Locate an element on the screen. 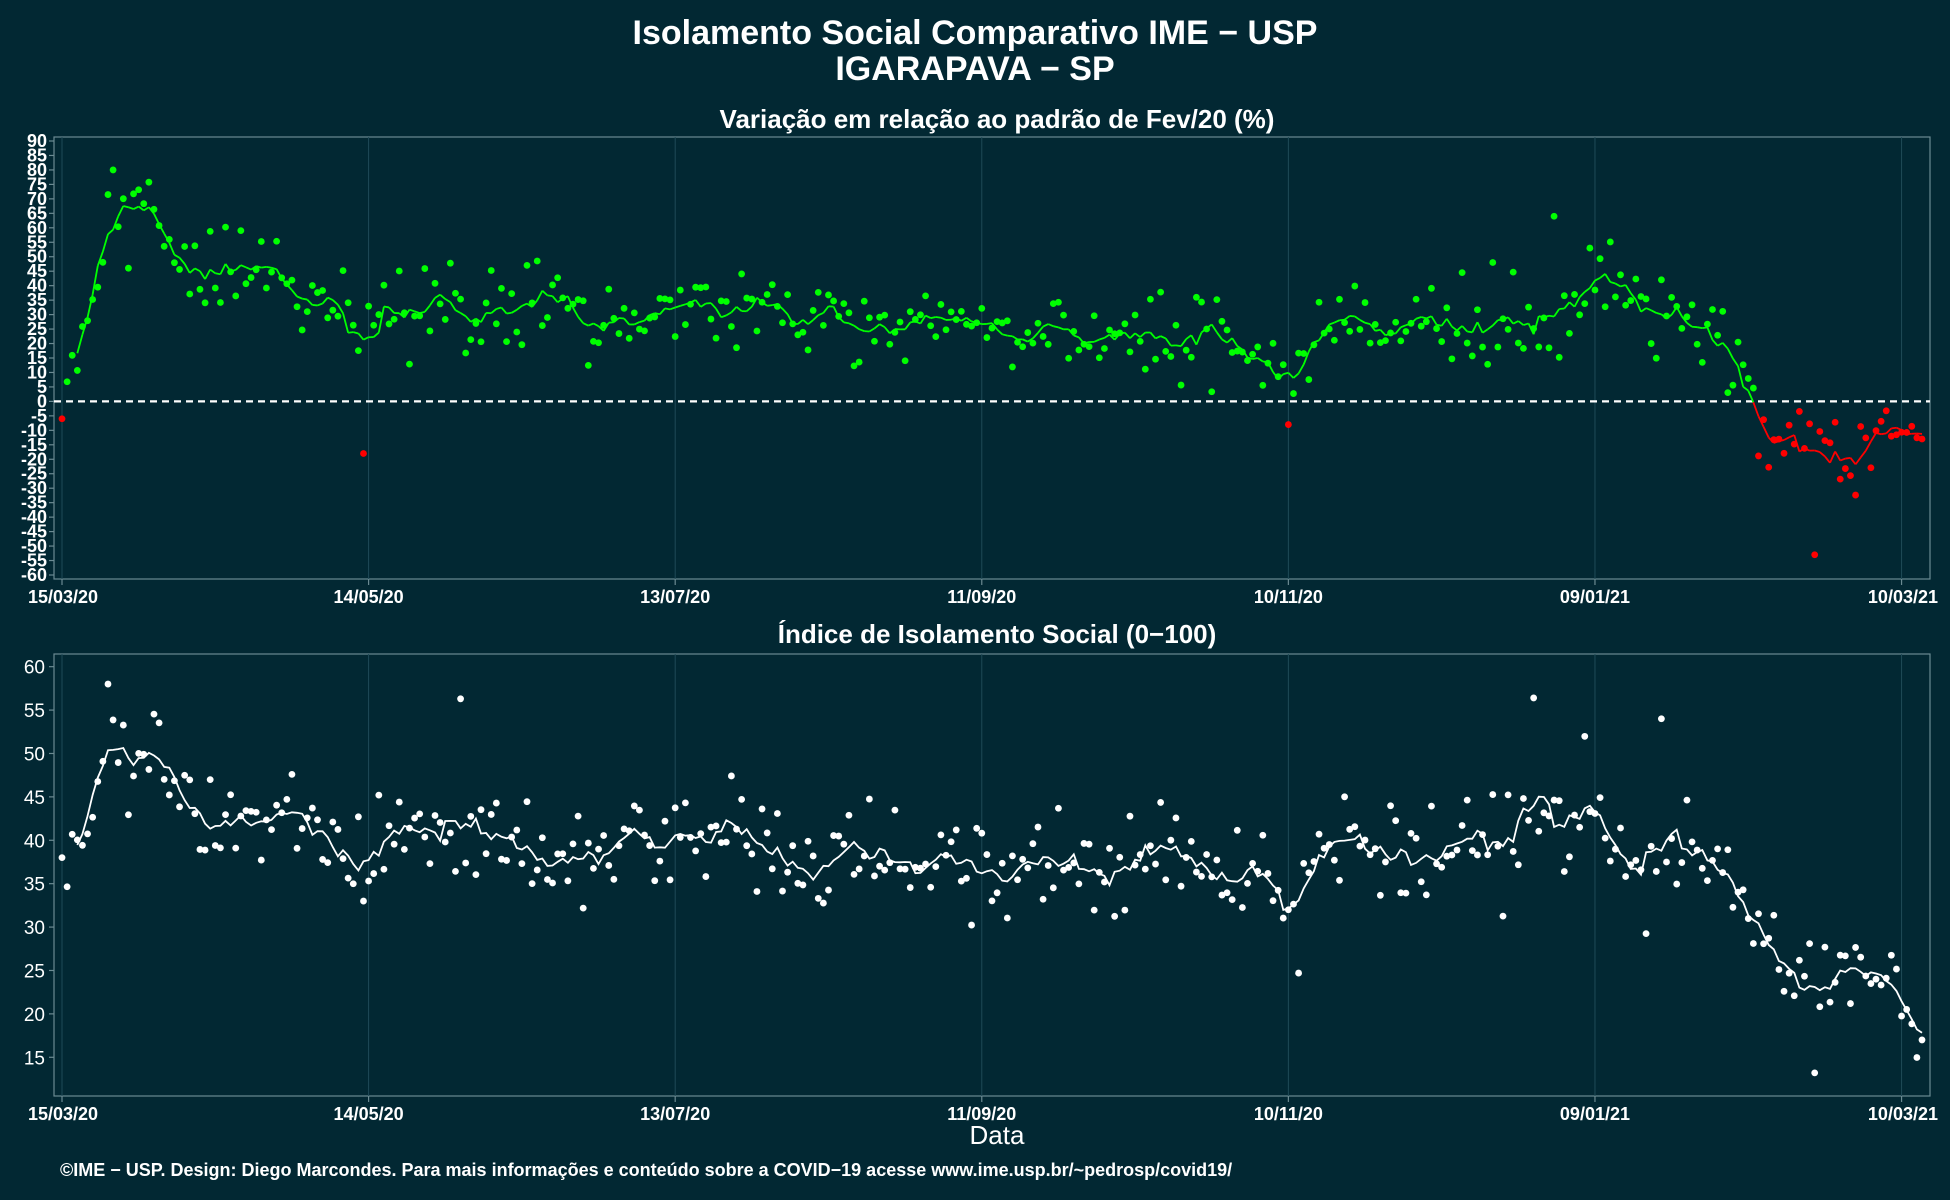 The height and width of the screenshot is (1200, 1950). y-tick-label: 10 is located at coordinates (37, 372).